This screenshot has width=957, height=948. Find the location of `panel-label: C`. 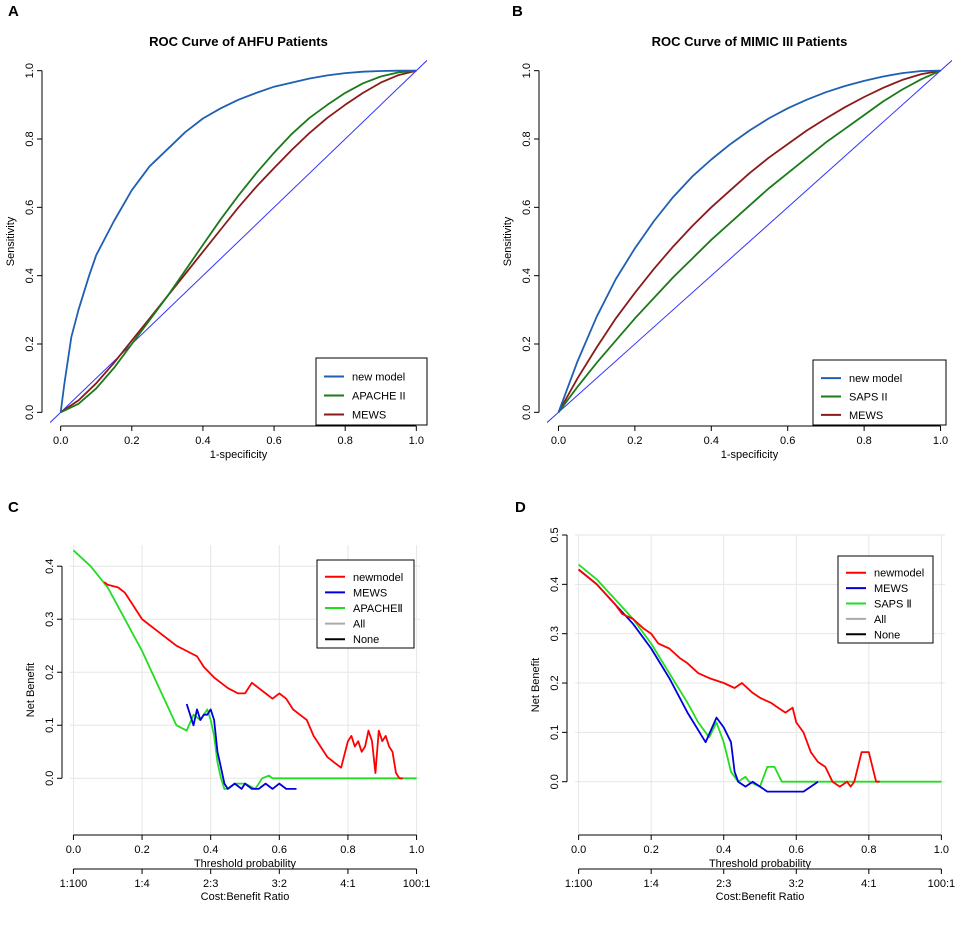

panel-label: C is located at coordinates (13, 507).